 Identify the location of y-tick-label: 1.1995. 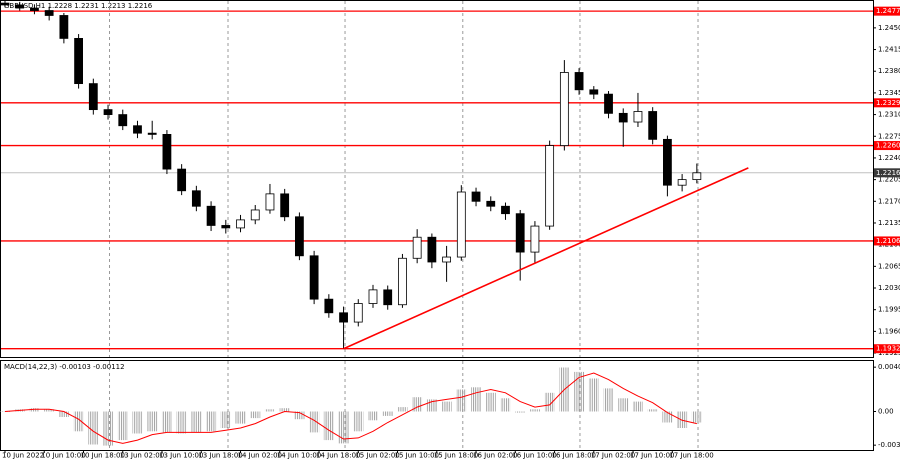
(889, 310).